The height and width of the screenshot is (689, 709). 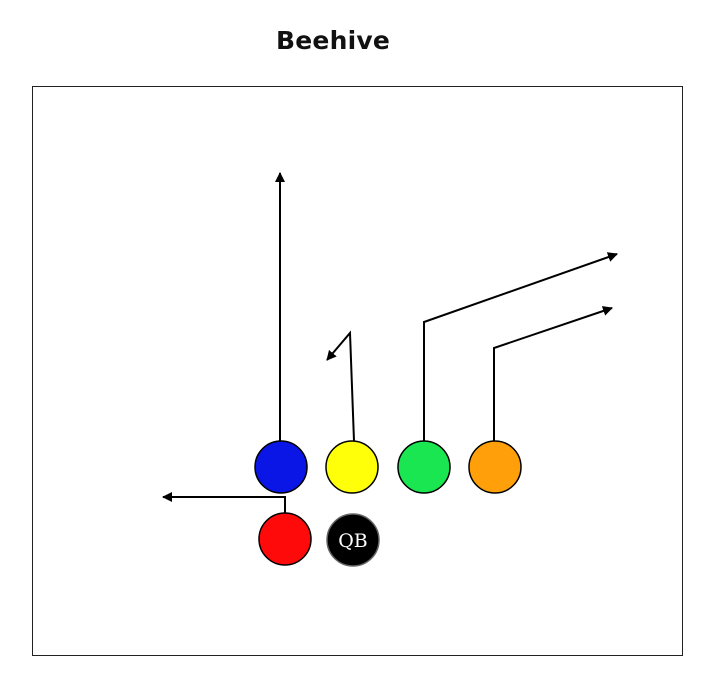 What do you see at coordinates (495, 467) in the screenshot?
I see `orange-player` at bounding box center [495, 467].